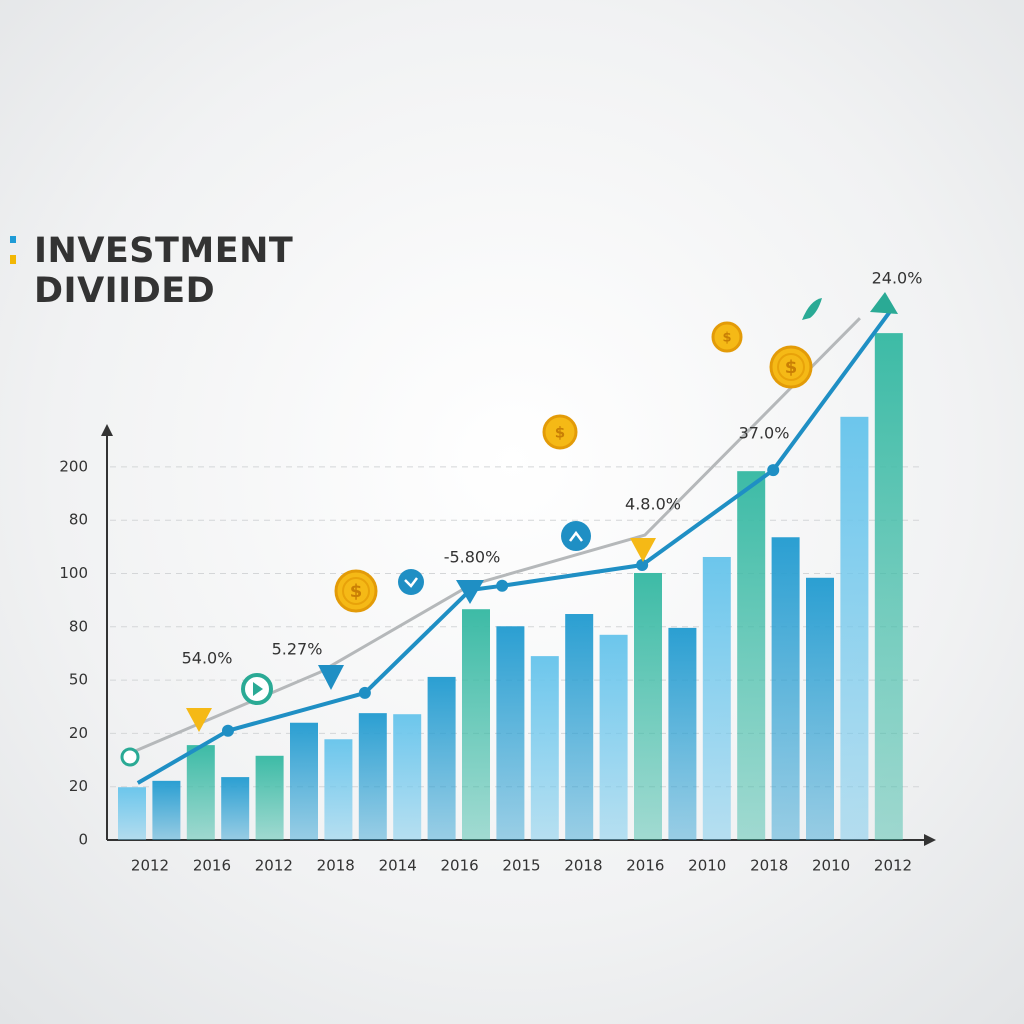 The width and height of the screenshot is (1024, 1024). Describe the element at coordinates (653, 504) in the screenshot. I see `annotation: 4.8.0%` at that location.